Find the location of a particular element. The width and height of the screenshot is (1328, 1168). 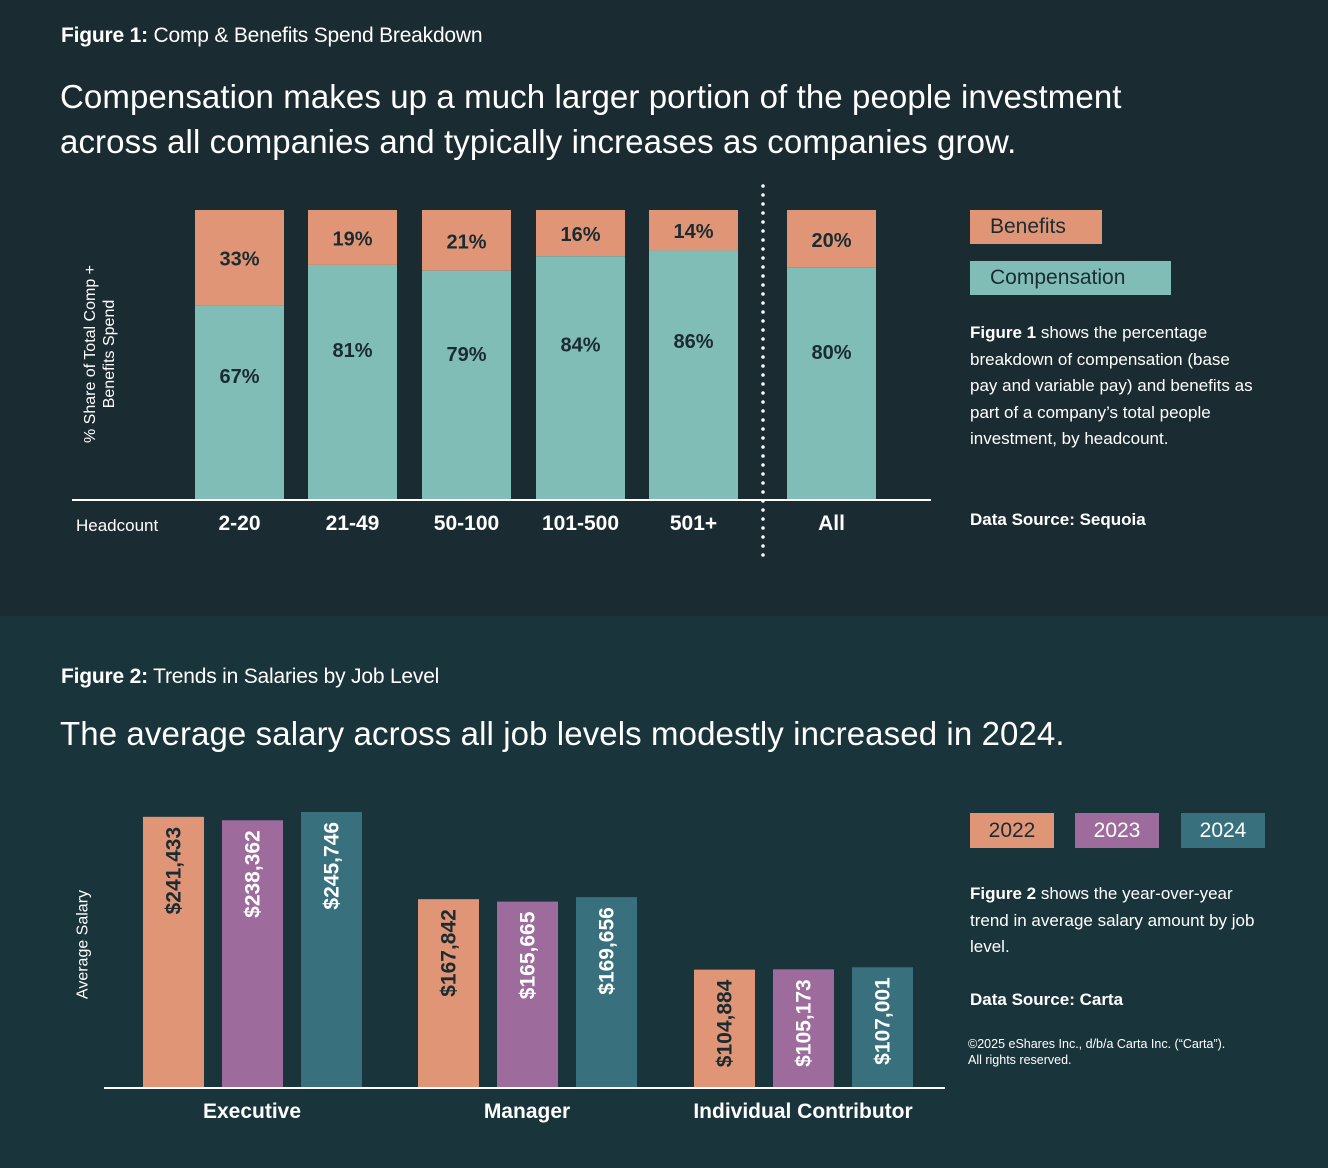

bar-value-label: $165,665 is located at coordinates (528, 955).